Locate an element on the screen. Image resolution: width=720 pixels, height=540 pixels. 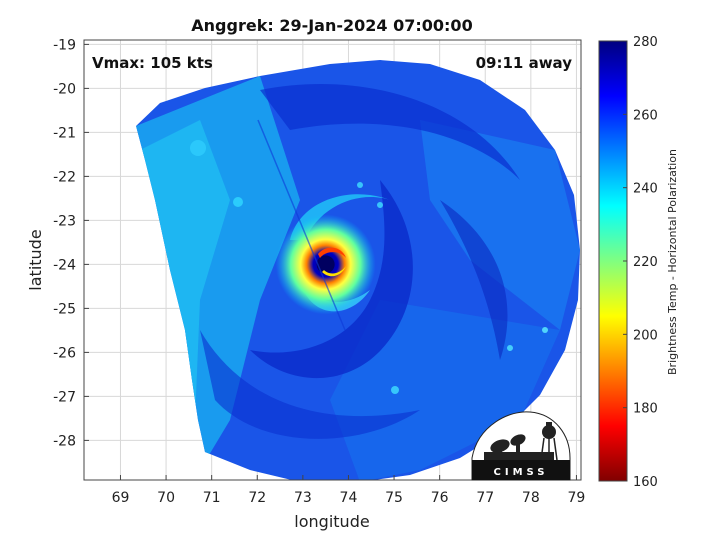
time-away-annotation: 09:11 away is located at coordinates (524, 63).